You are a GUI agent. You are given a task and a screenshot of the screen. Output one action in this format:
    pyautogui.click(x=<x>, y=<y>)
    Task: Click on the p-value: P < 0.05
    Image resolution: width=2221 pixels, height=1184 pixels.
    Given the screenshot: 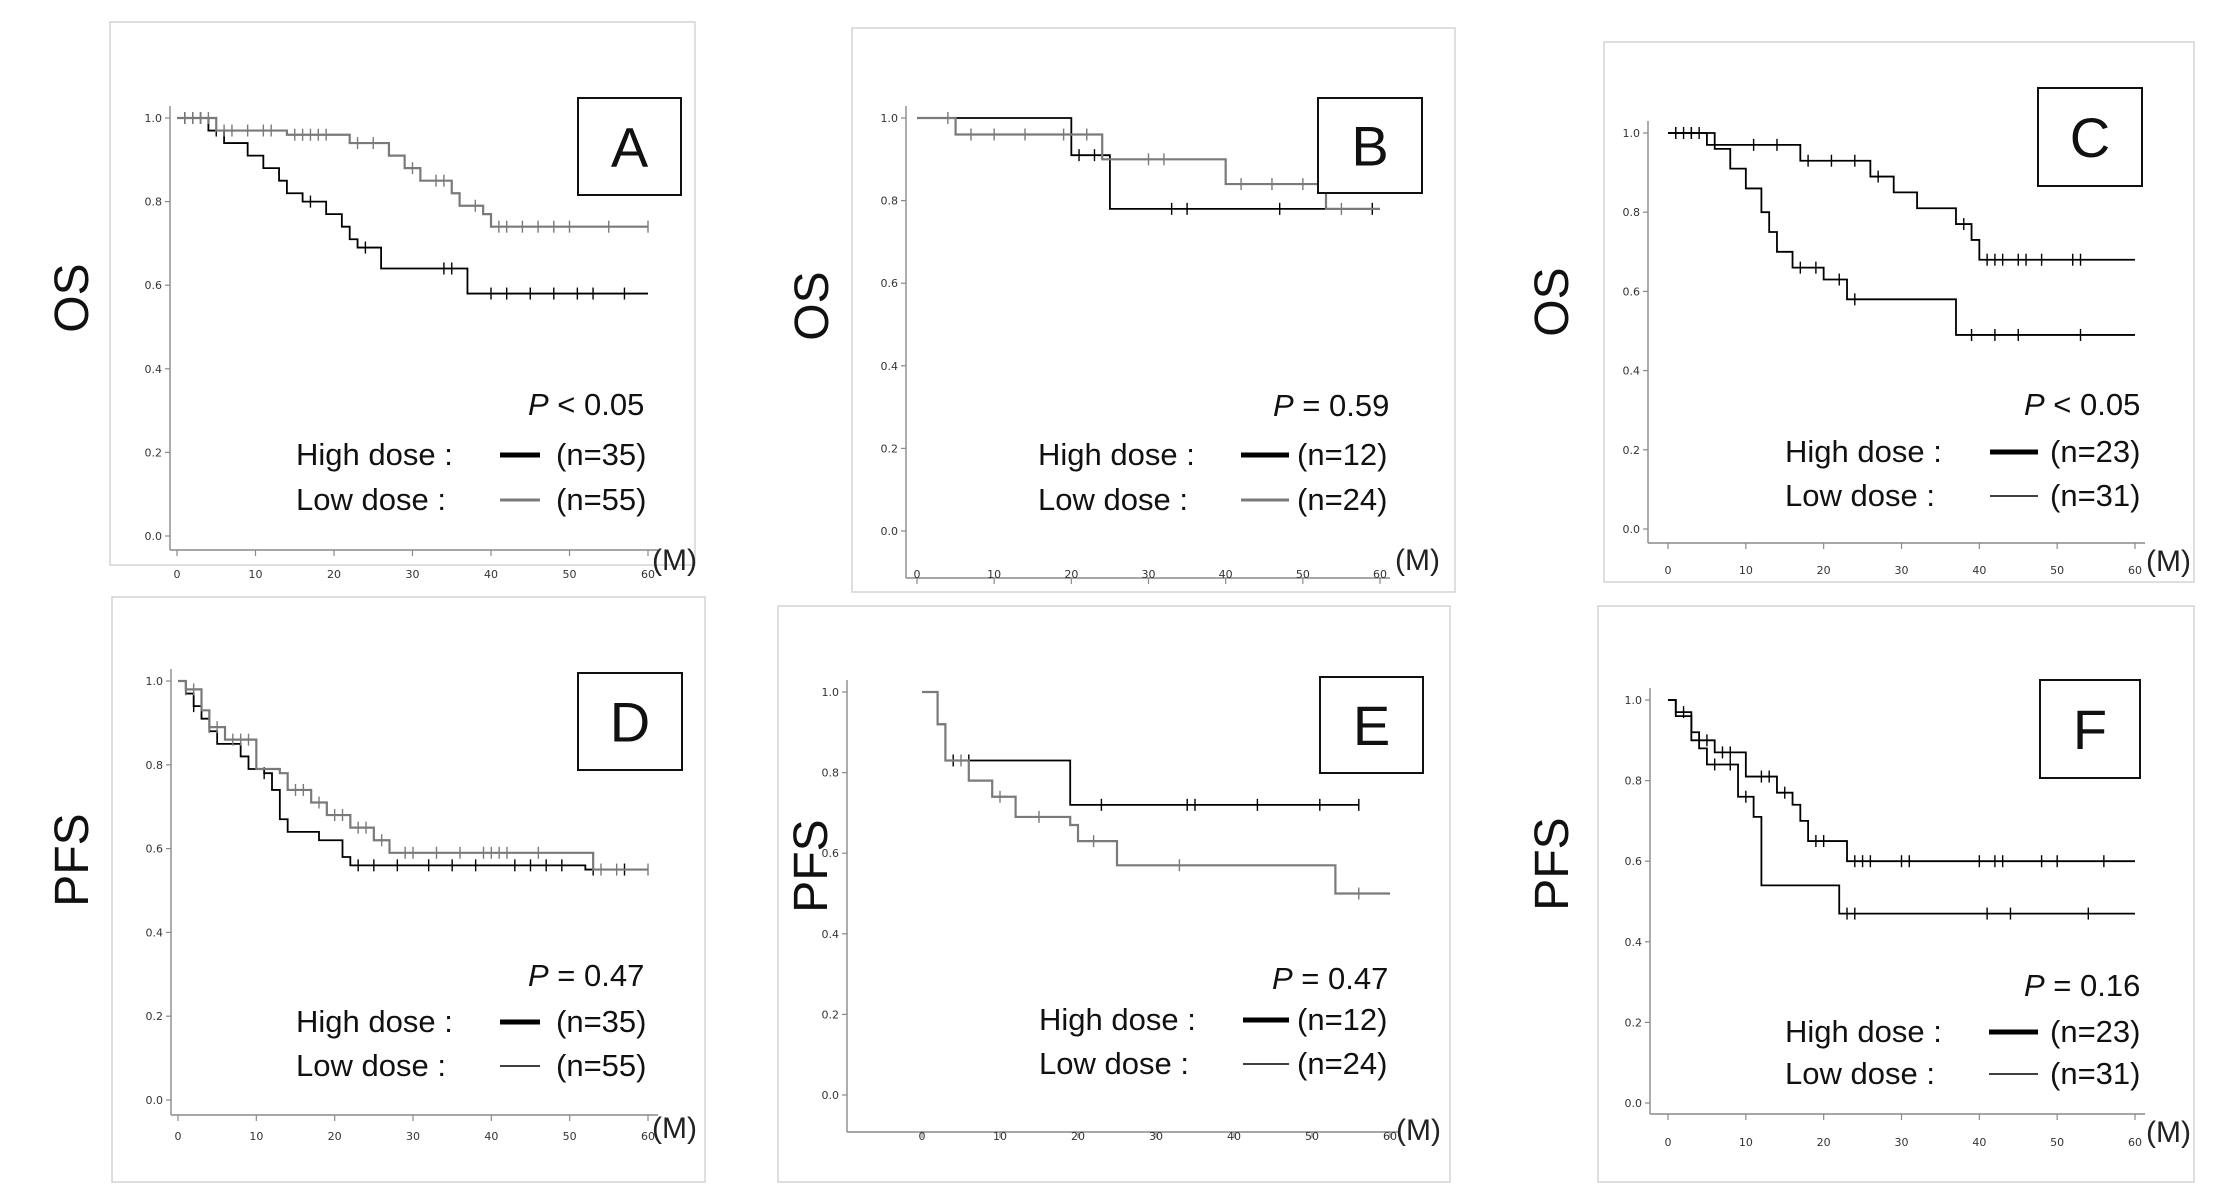 What is the action you would take?
    pyautogui.click(x=586, y=404)
    